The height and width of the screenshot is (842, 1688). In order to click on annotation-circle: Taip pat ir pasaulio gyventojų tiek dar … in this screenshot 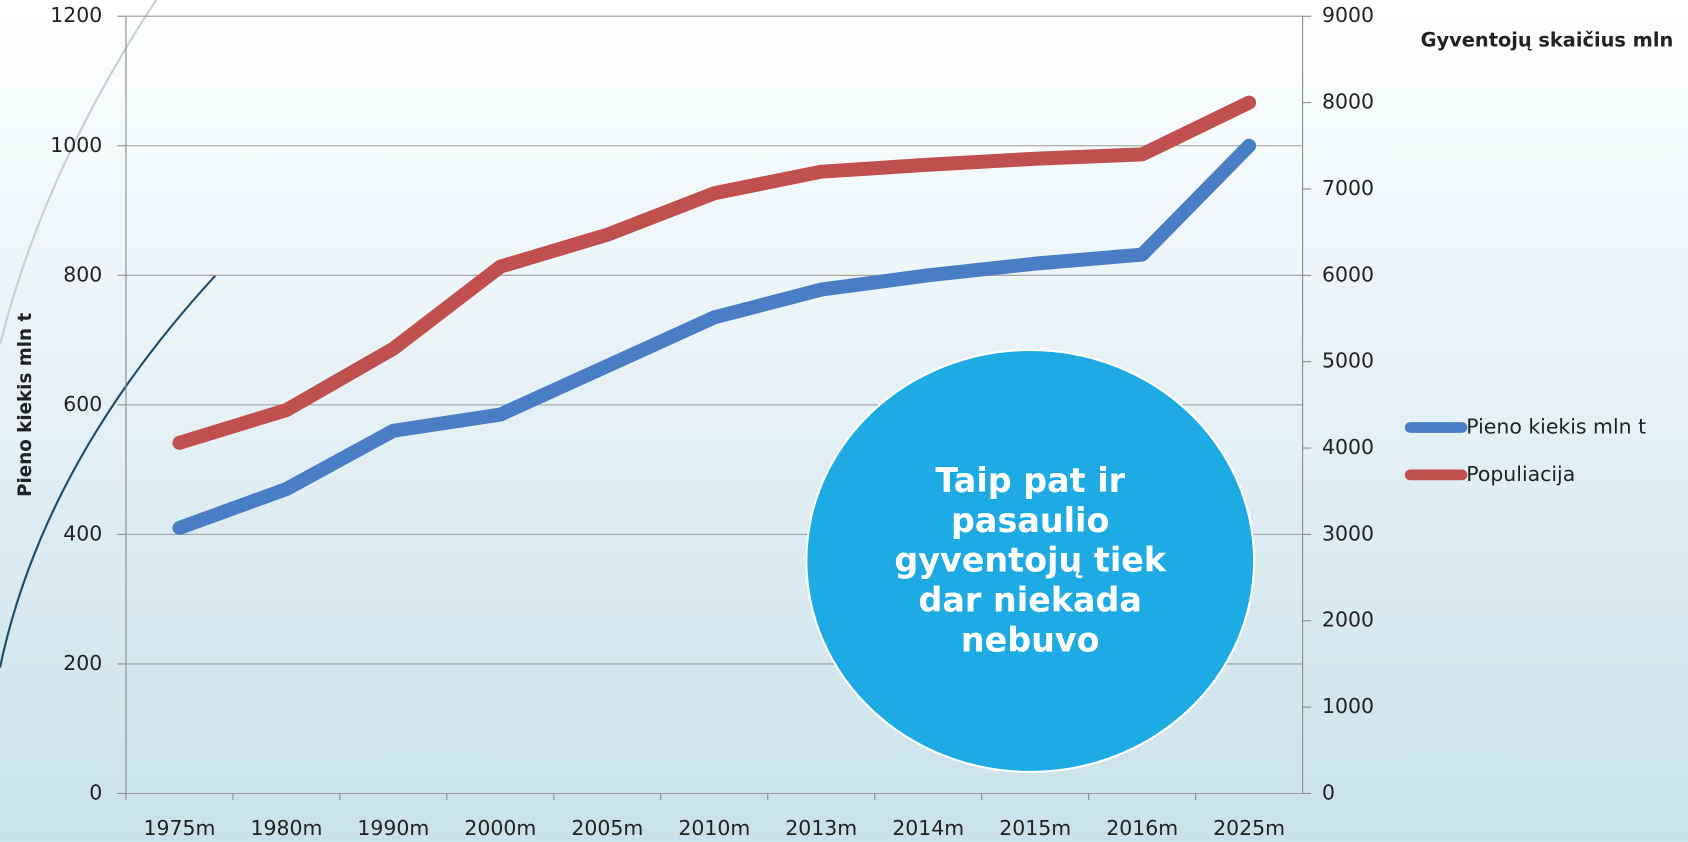, I will do `click(1030, 561)`.